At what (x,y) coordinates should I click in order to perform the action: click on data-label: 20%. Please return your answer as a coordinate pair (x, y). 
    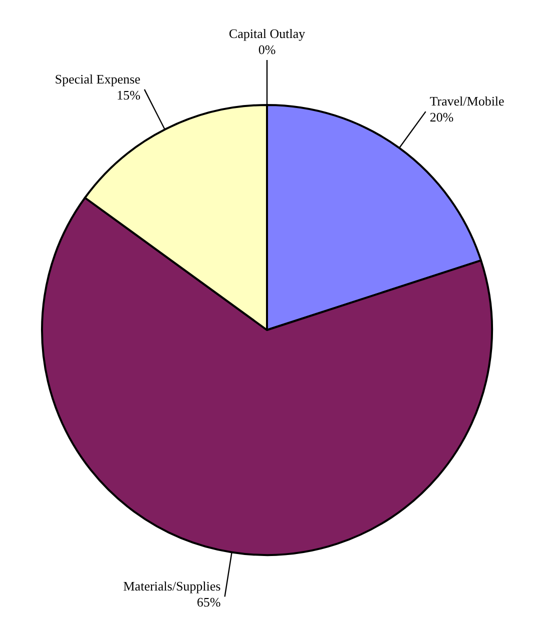
    Looking at the image, I should click on (442, 117).